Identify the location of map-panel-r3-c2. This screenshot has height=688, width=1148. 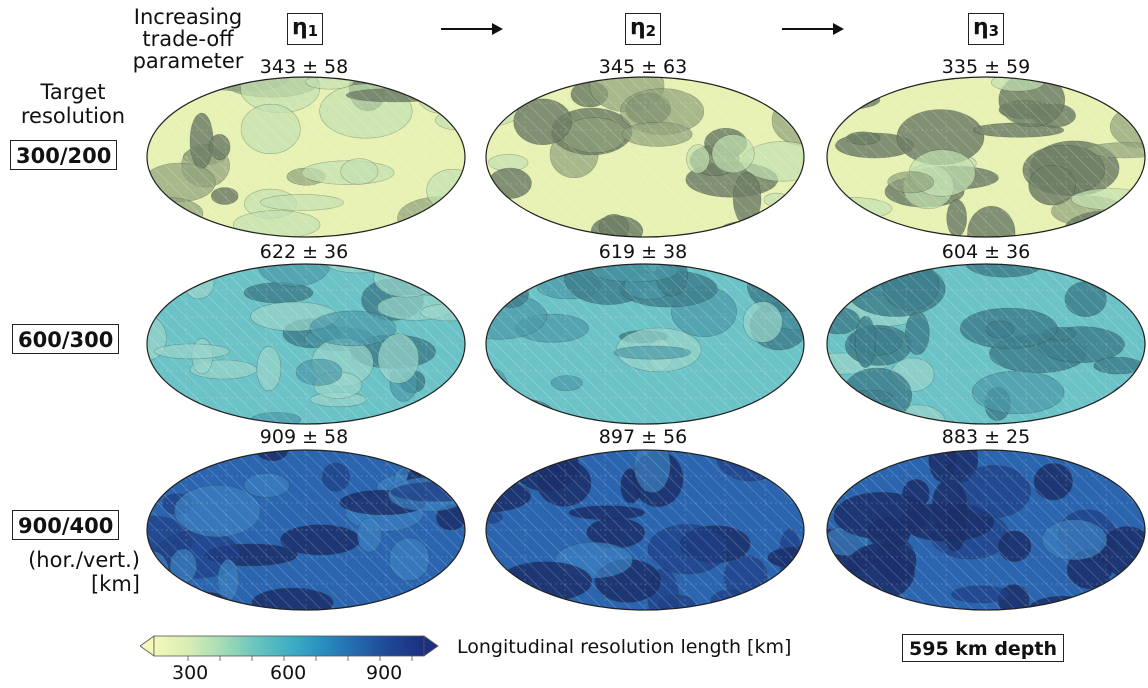
(645, 530).